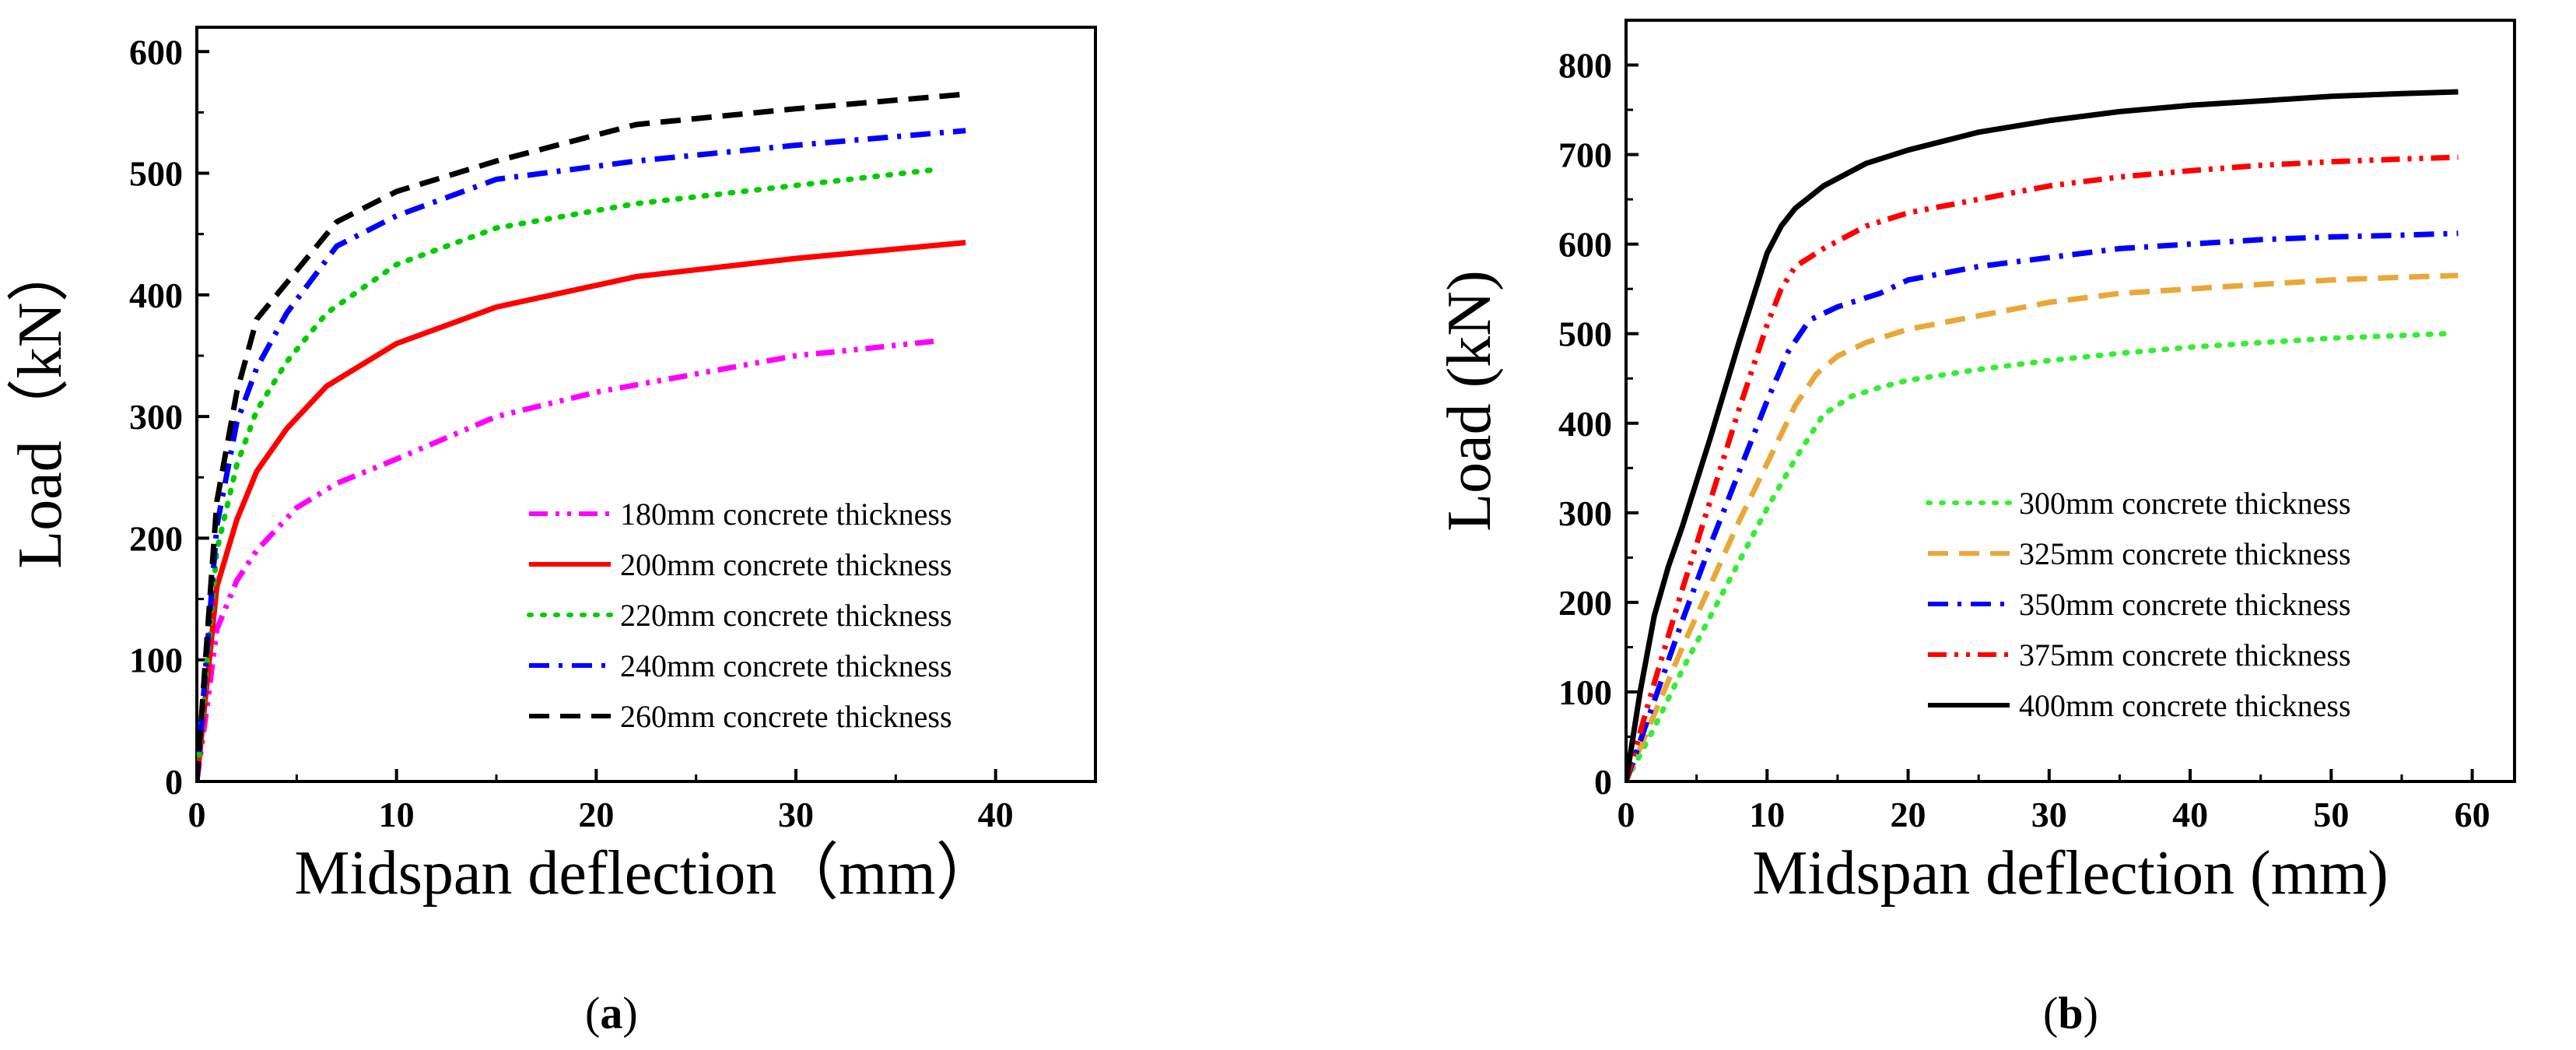 The height and width of the screenshot is (1050, 2576). What do you see at coordinates (786, 716) in the screenshot?
I see `legend-label-5: 260mm concrete thickness` at bounding box center [786, 716].